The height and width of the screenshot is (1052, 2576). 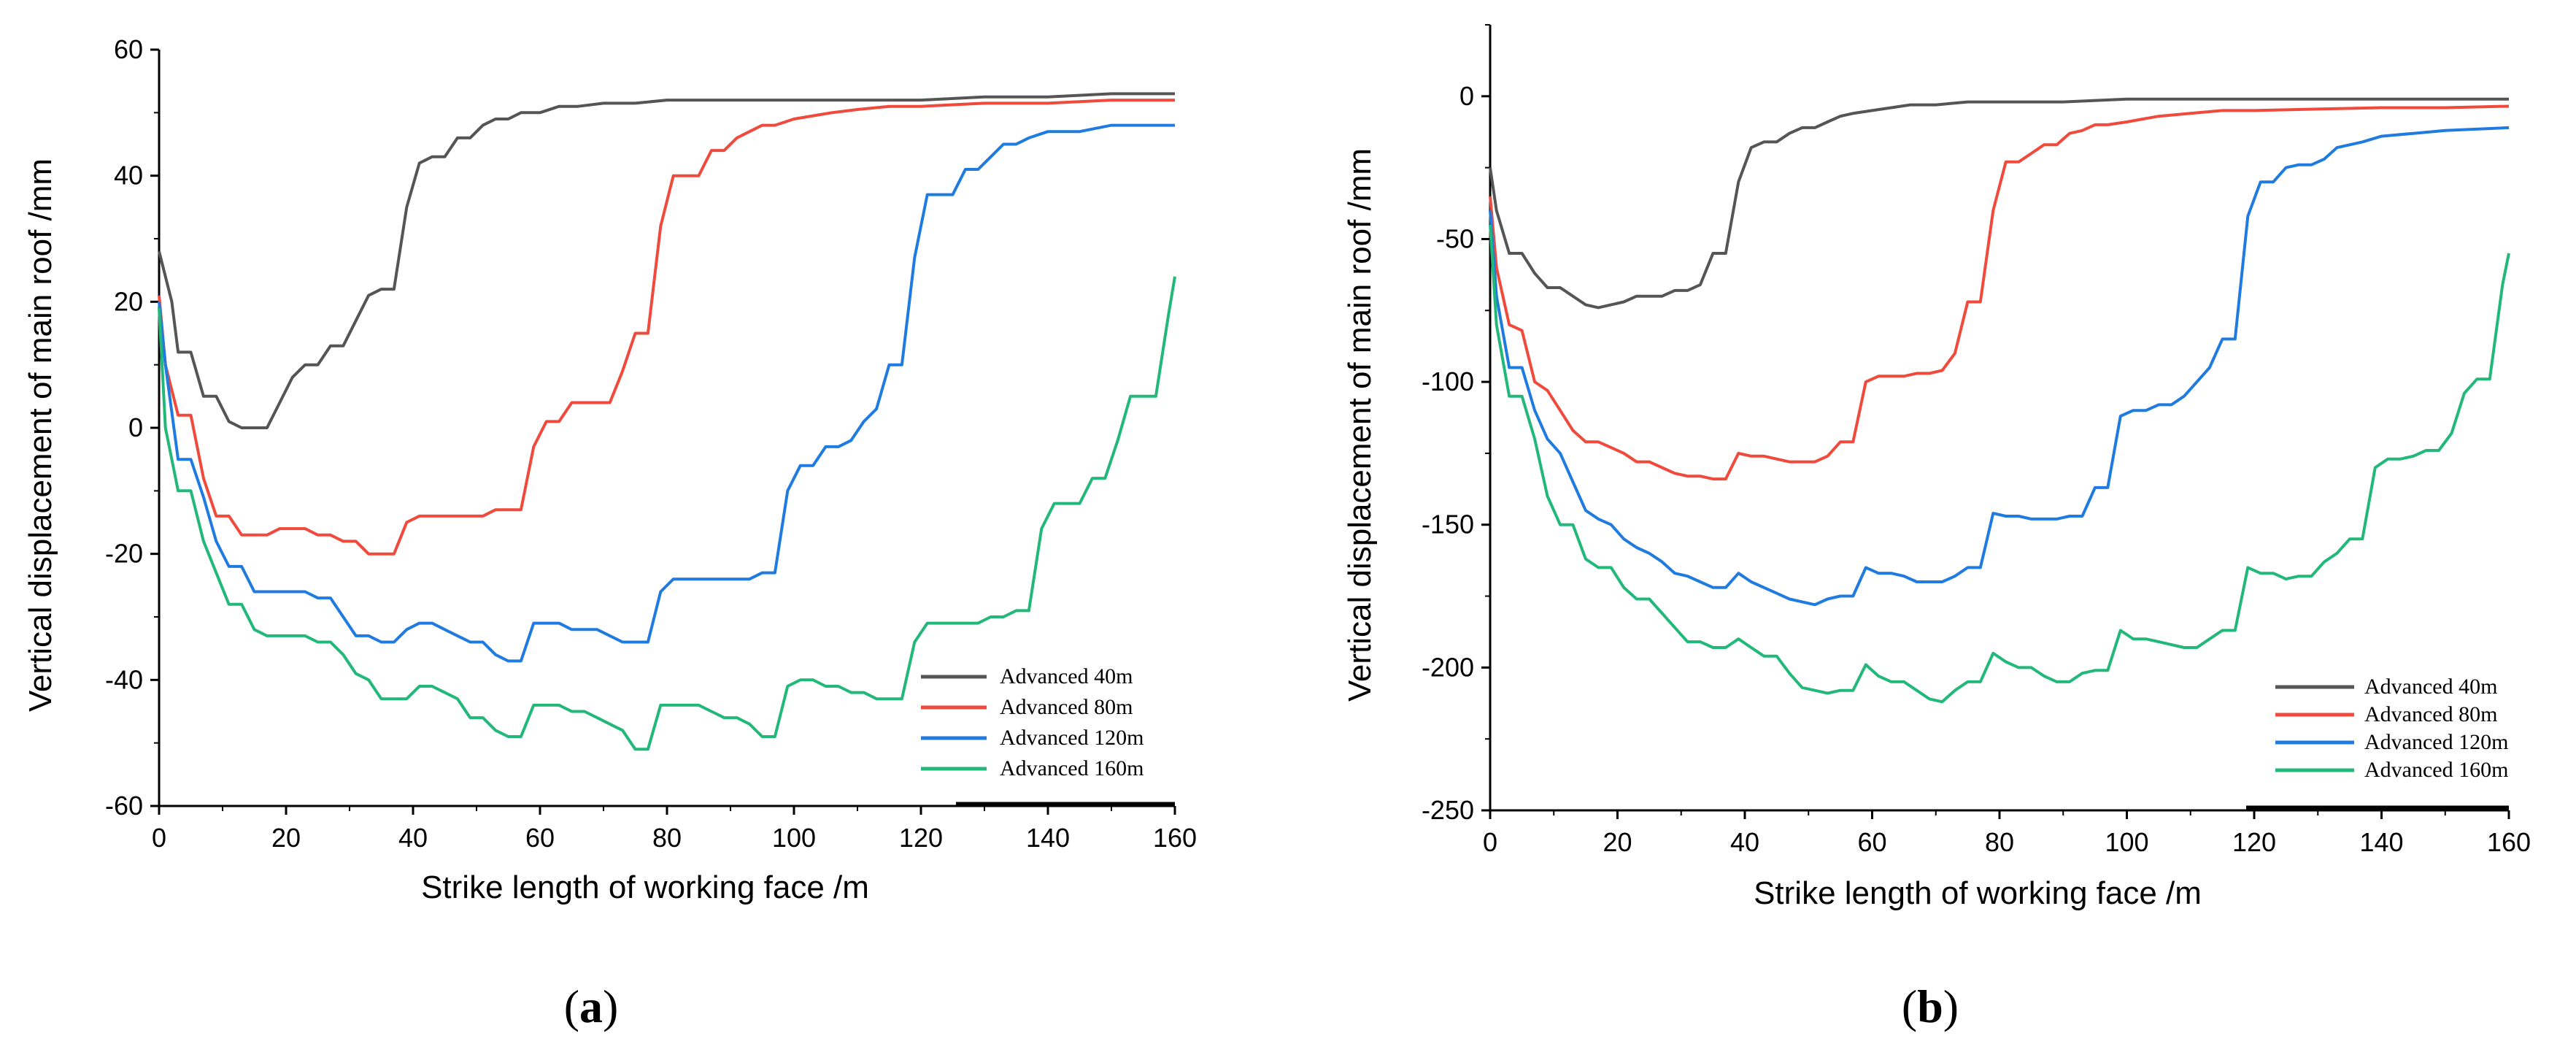 What do you see at coordinates (124, 679) in the screenshot?
I see `chart-a-y-tick-label: -40` at bounding box center [124, 679].